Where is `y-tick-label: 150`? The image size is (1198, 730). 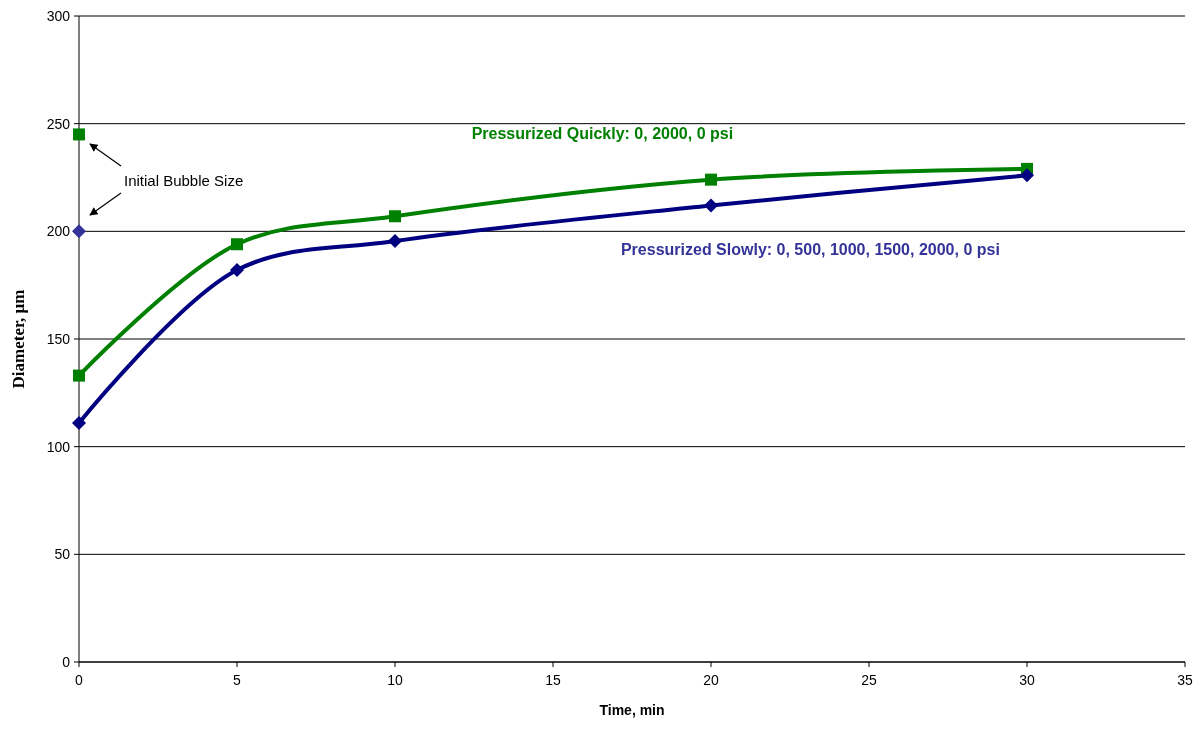 y-tick-label: 150 is located at coordinates (58, 338).